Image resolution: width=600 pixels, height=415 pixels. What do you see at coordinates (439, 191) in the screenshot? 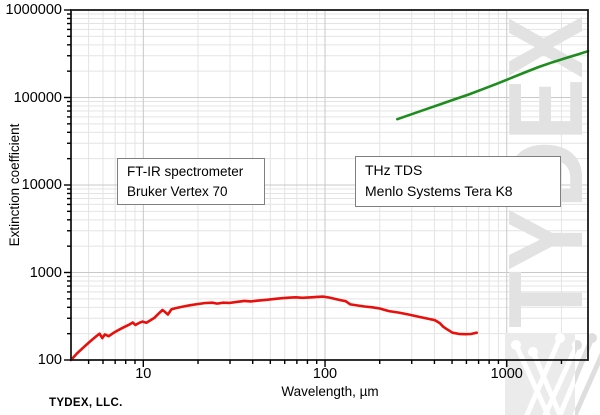
I see `annotation-line: Menlo Systems Tera K8` at bounding box center [439, 191].